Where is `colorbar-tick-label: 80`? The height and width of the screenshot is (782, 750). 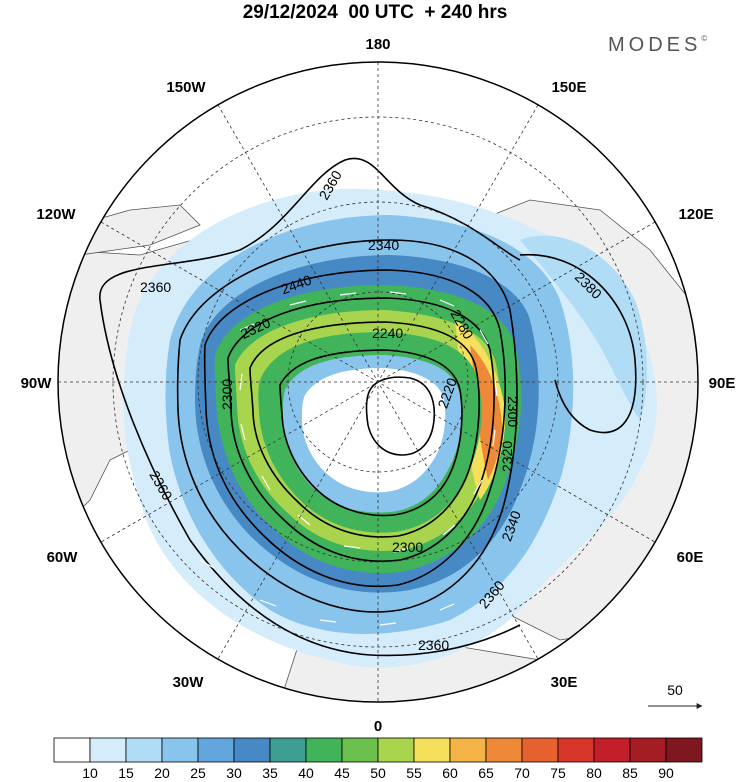 colorbar-tick-label: 80 is located at coordinates (594, 773).